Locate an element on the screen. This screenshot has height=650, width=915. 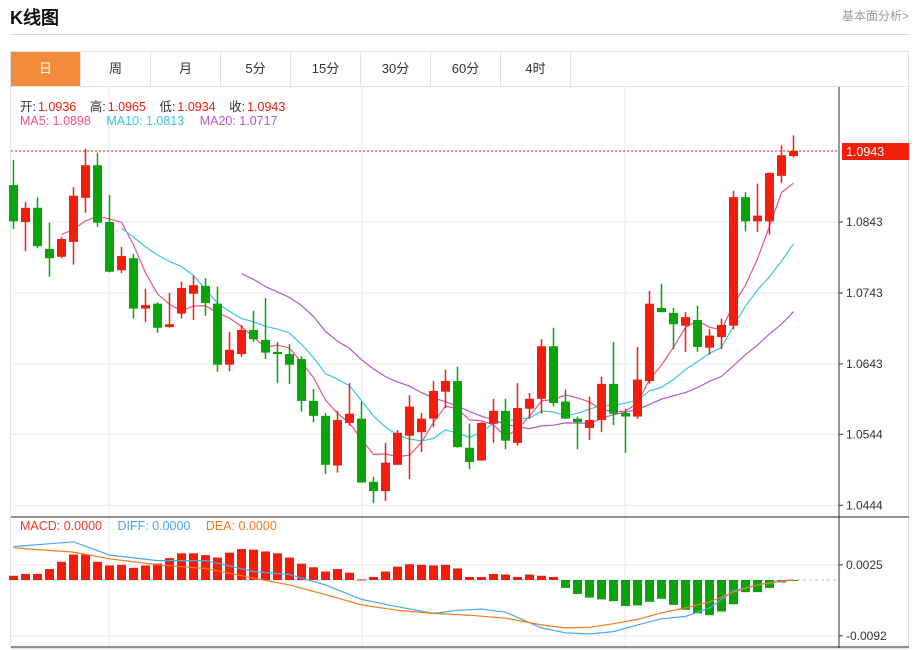
ma-legend: MA5: 1.0898 MA10: 1.0813 MA20: 1.0717 is located at coordinates (150, 121).